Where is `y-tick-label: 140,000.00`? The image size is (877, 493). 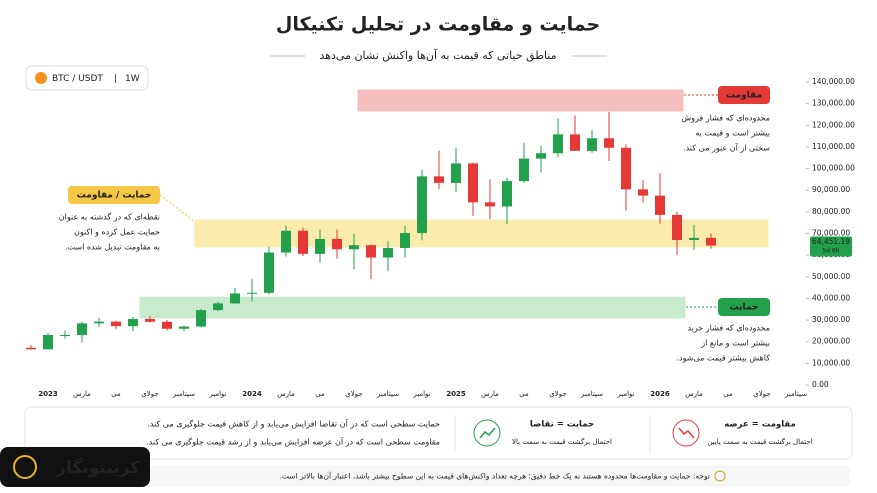 y-tick-label: 140,000.00 is located at coordinates (833, 81).